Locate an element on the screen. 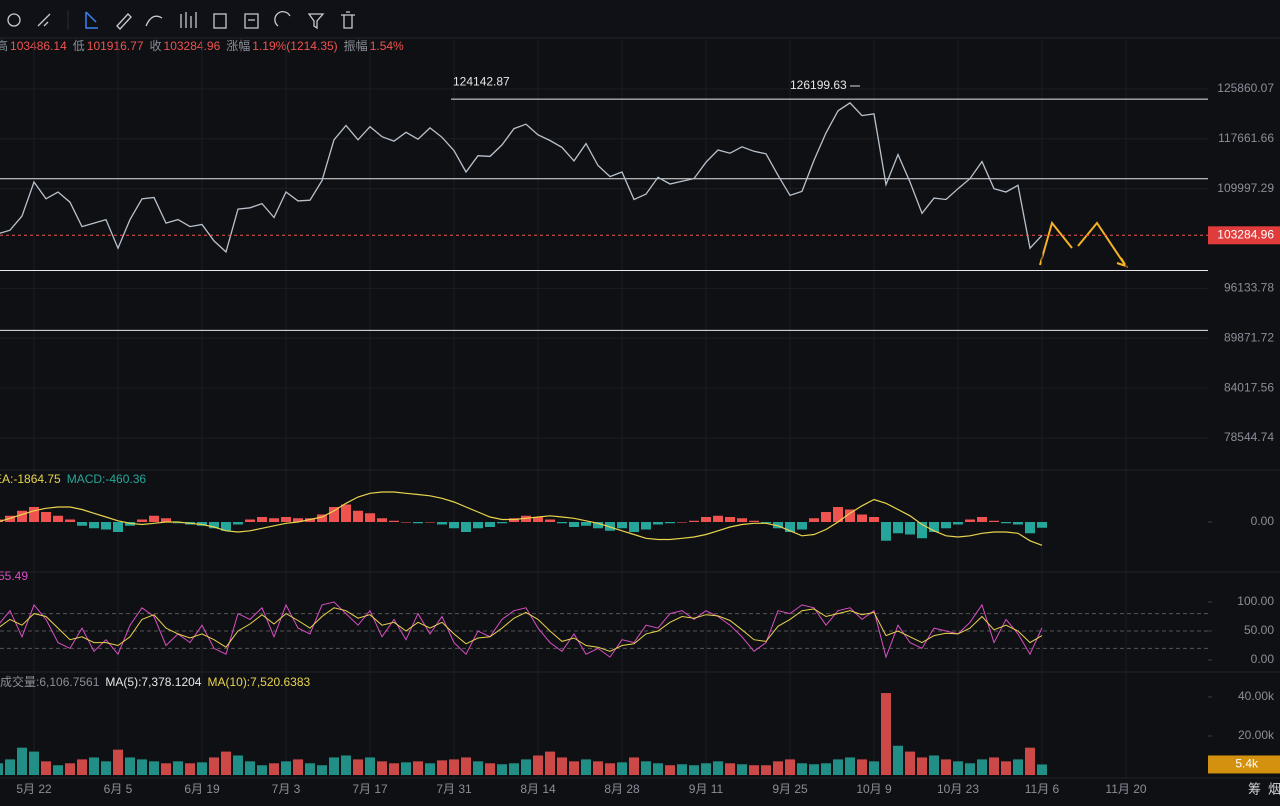 The width and height of the screenshot is (1280, 806). toolbar-bg is located at coordinates (640, 19).